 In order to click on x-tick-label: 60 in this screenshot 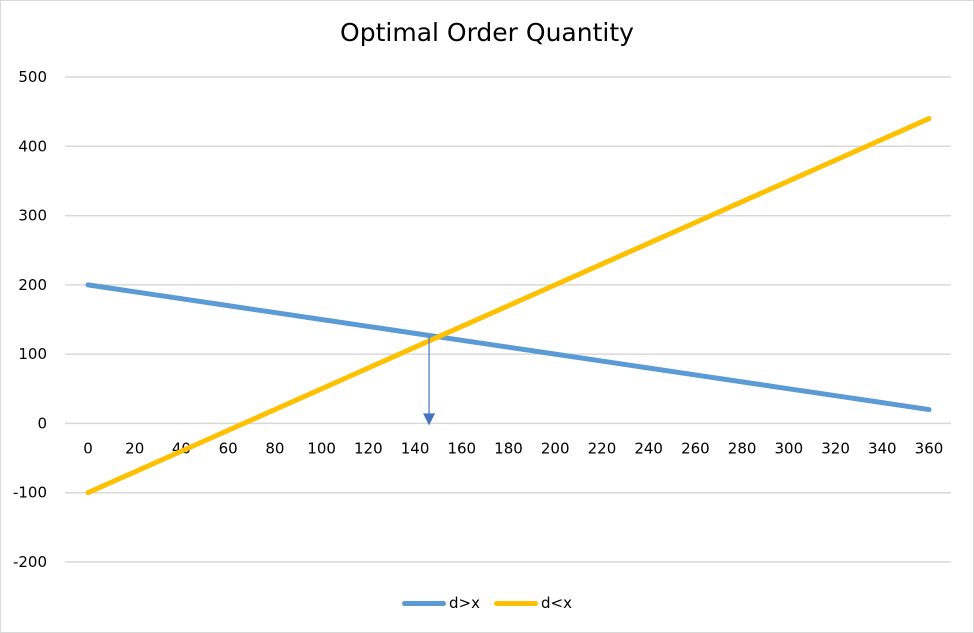, I will do `click(228, 448)`.